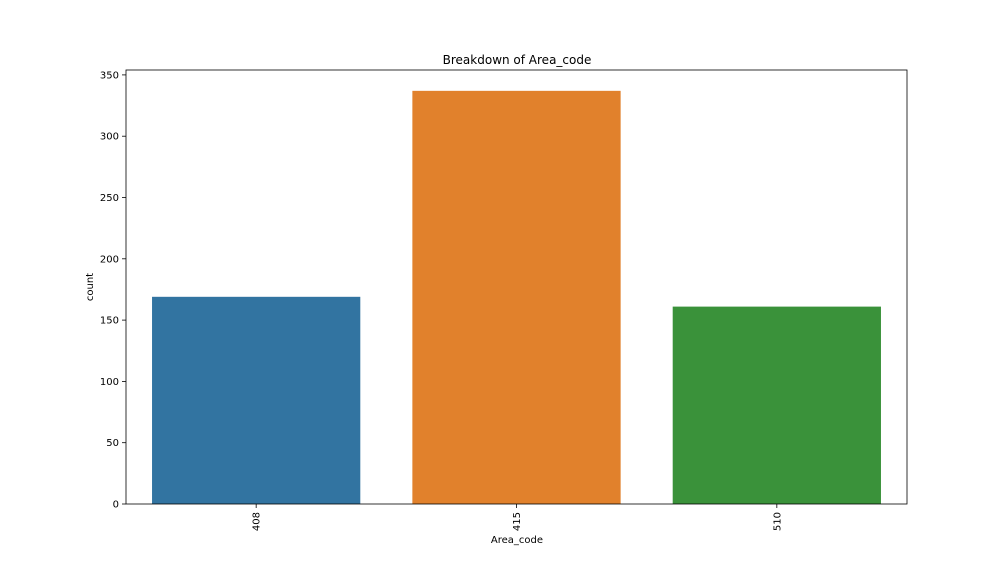 The height and width of the screenshot is (576, 1008). I want to click on x-axis: 408 415 510, so click(517, 517).